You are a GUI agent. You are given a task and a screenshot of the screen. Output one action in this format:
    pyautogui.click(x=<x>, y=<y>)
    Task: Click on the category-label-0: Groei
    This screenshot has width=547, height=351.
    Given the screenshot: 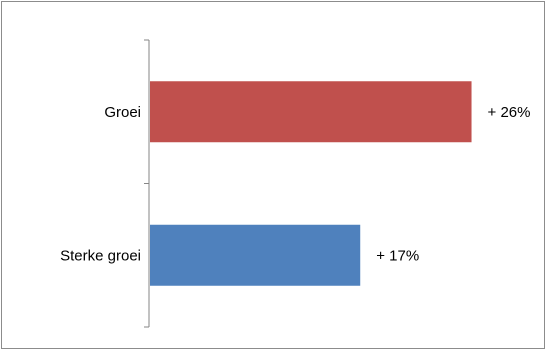 What is the action you would take?
    pyautogui.click(x=122, y=112)
    